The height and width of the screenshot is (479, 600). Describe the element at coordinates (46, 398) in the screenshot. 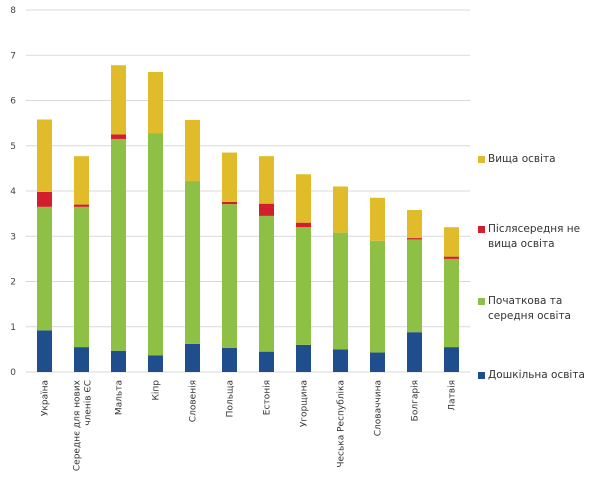

I see `x-category-label: Україна` at that location.